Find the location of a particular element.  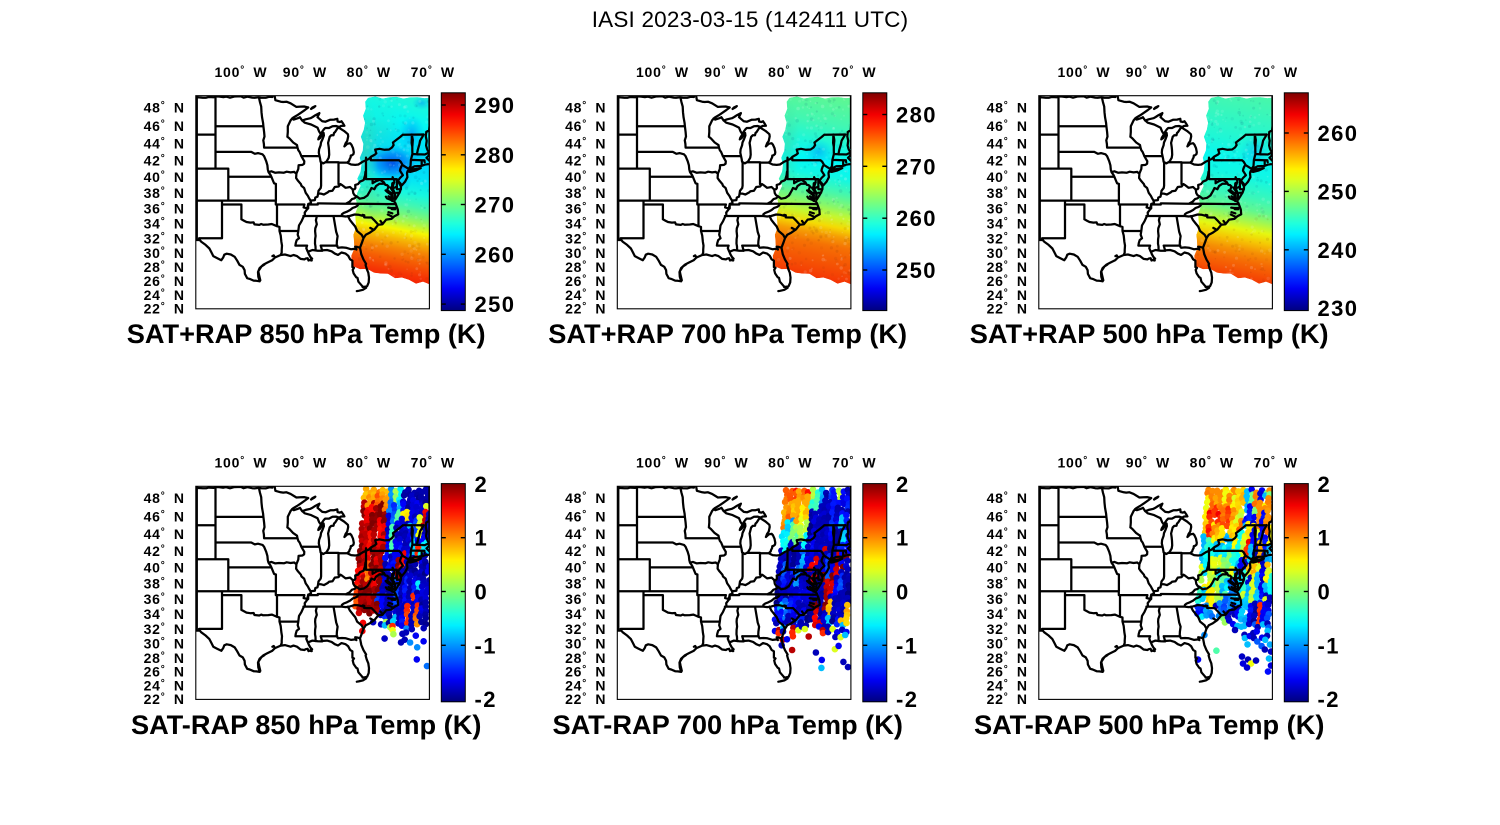

svg-text: -1 is located at coordinates (1329, 645).